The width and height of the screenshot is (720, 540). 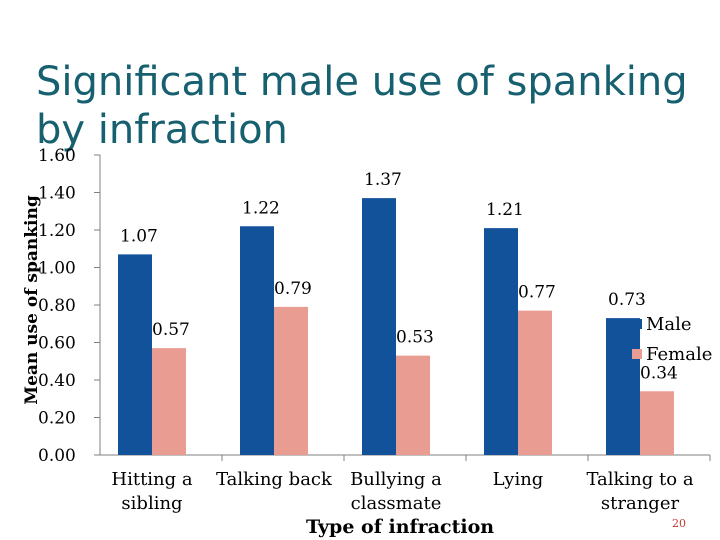 What do you see at coordinates (57, 344) in the screenshot?
I see `y-tick-label: 0.60` at bounding box center [57, 344].